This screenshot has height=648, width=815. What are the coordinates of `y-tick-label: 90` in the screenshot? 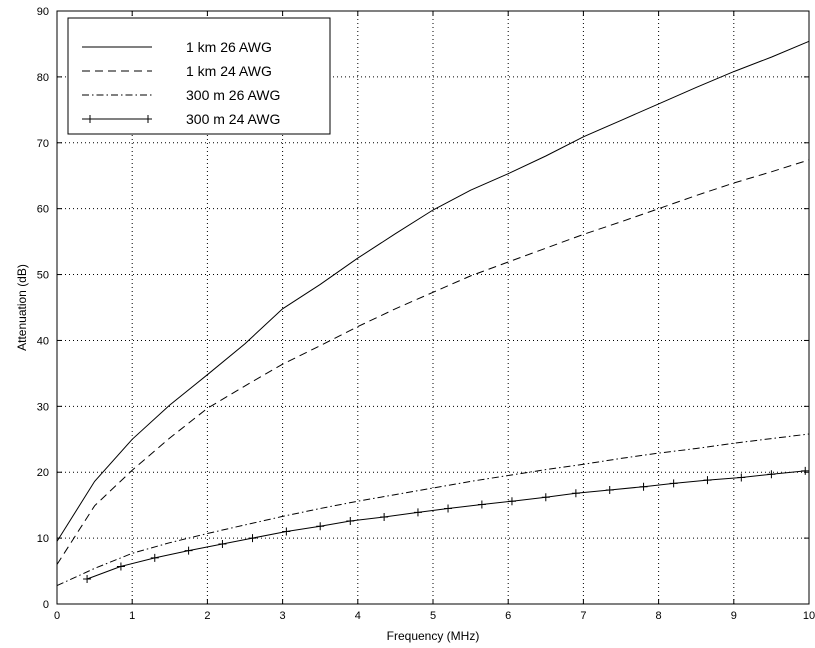 It's located at (43, 12).